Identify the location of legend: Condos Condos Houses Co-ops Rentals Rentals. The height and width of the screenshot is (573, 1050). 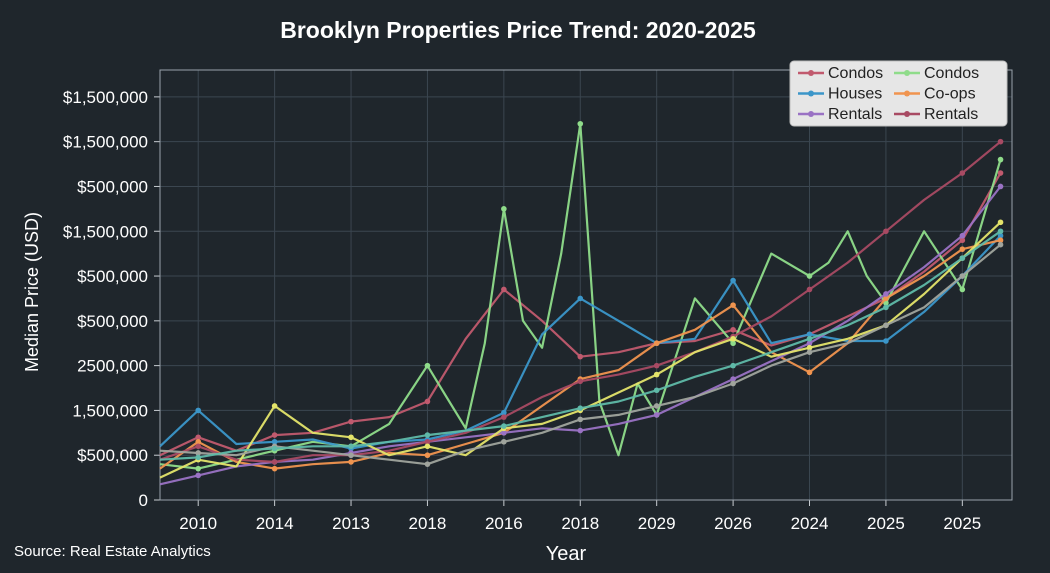
(898, 93).